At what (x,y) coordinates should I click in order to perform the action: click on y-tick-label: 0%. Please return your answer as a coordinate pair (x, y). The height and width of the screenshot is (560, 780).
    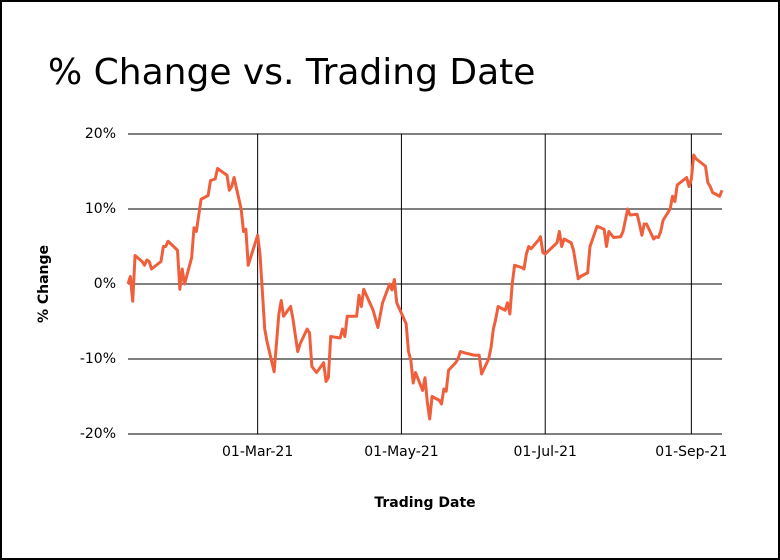
    Looking at the image, I should click on (105, 284).